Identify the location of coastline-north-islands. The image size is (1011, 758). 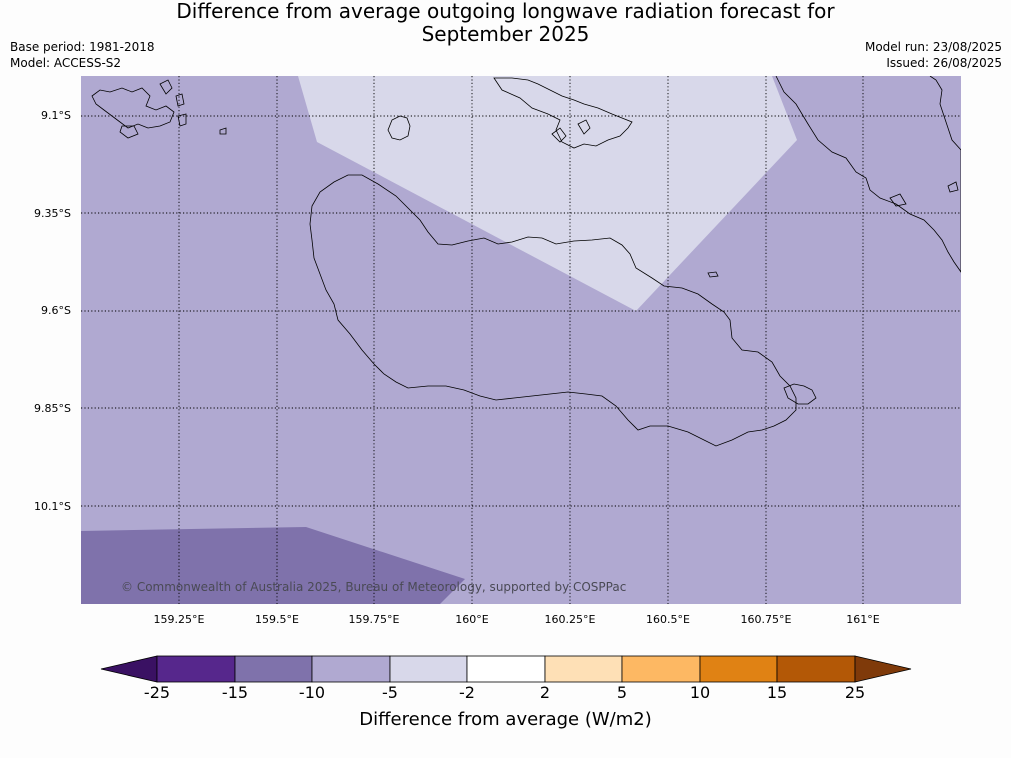
(563, 113).